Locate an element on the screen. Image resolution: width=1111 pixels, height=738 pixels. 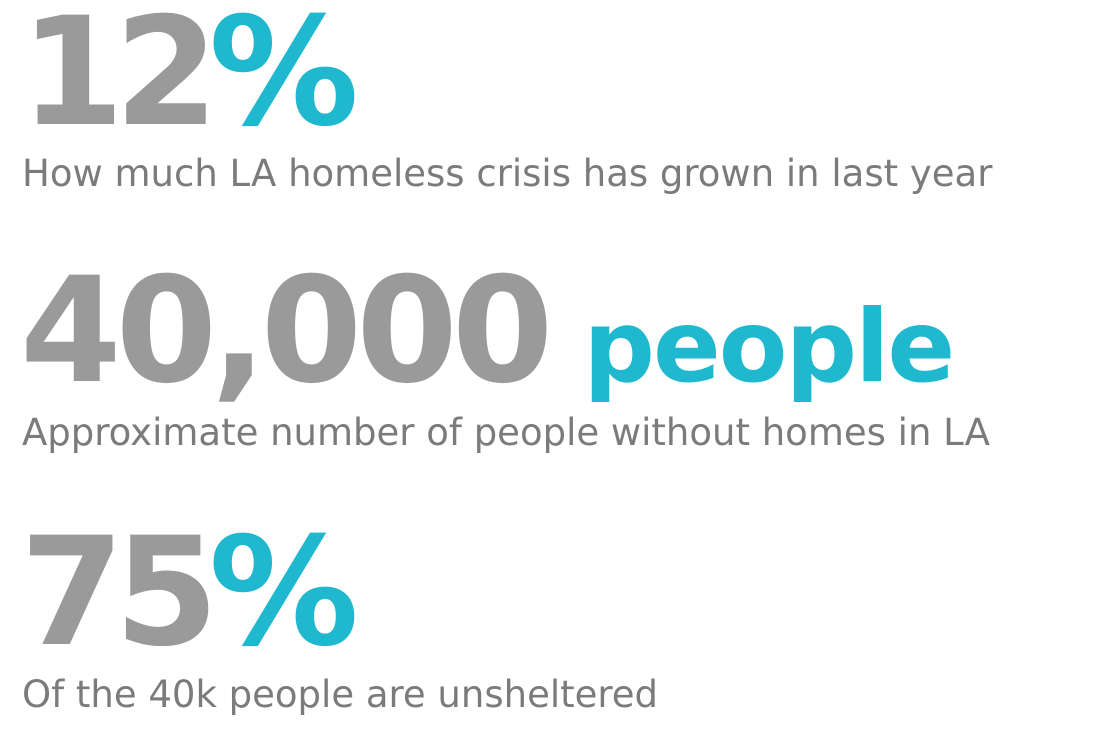
stat-unsheltered-value: 75% is located at coordinates (189, 593).